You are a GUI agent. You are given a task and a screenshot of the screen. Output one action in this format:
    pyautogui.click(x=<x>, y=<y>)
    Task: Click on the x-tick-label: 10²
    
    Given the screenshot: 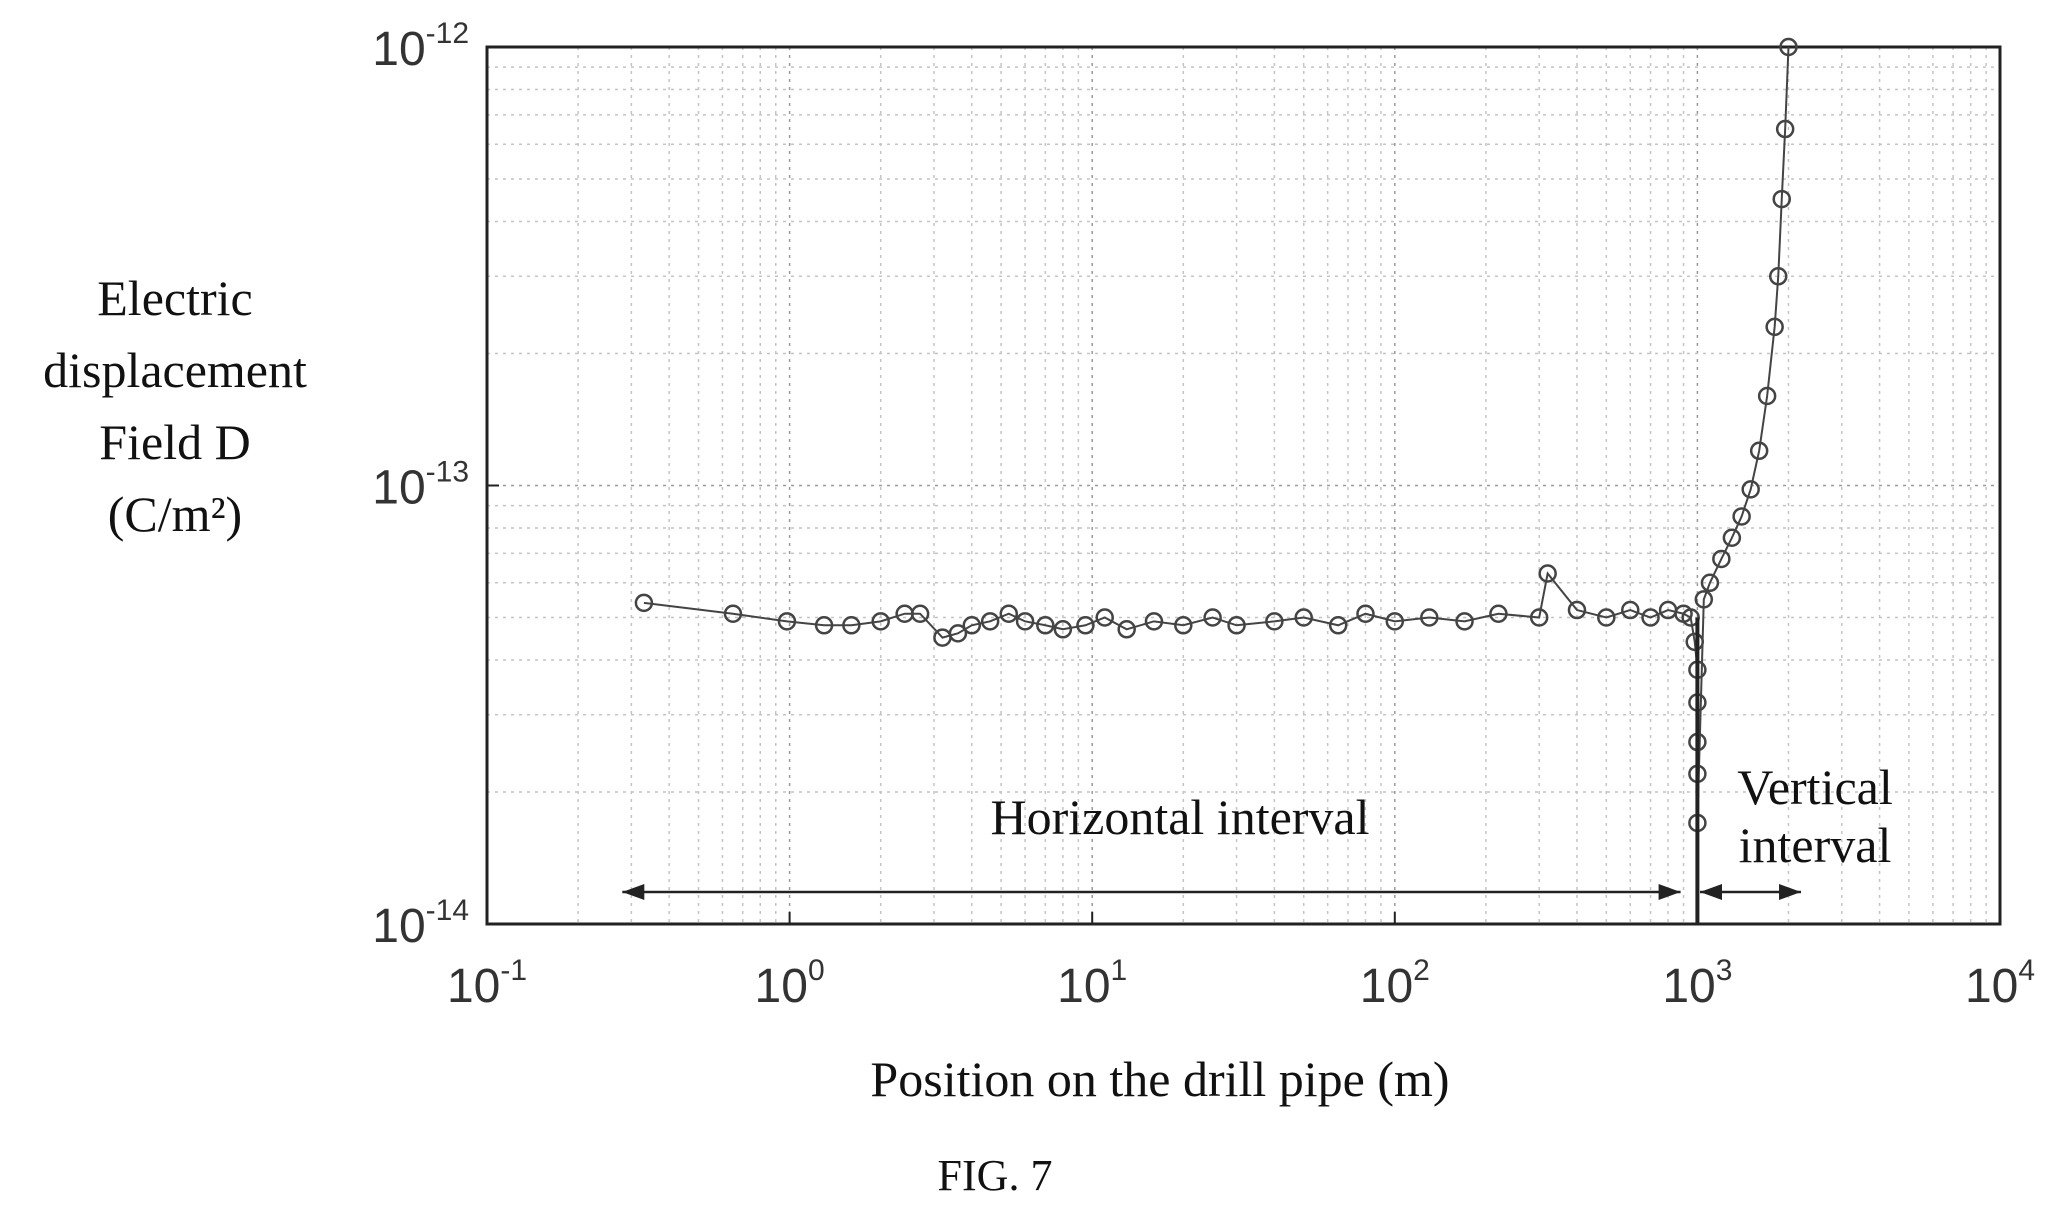 What is the action you would take?
    pyautogui.click(x=1395, y=983)
    